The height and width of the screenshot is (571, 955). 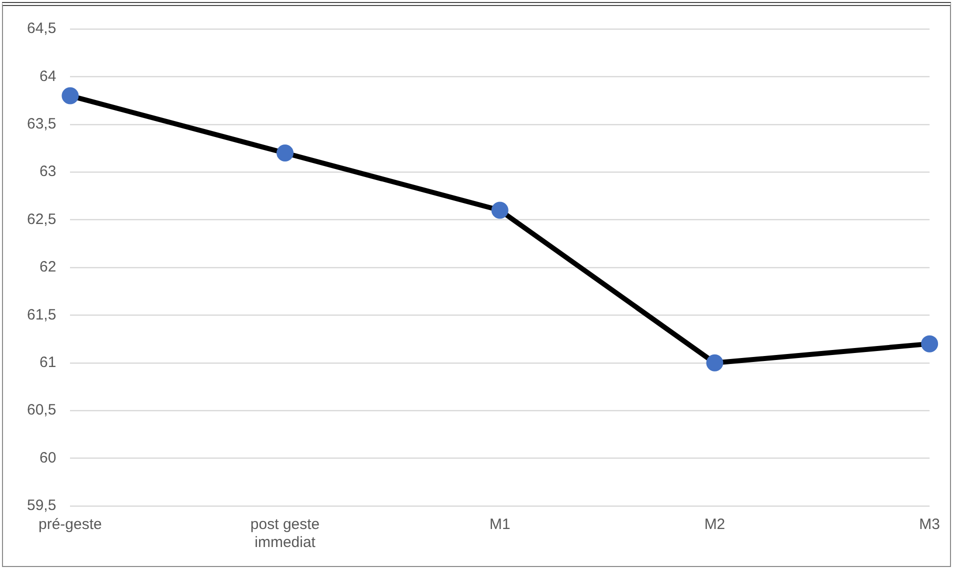 I want to click on y-tick-label: 61, so click(x=48, y=363).